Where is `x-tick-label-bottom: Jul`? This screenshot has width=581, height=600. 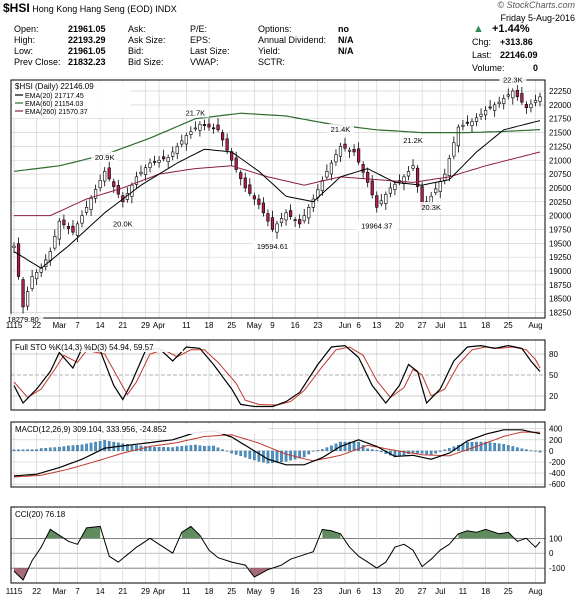 x-tick-label-bottom: Jul is located at coordinates (440, 591).